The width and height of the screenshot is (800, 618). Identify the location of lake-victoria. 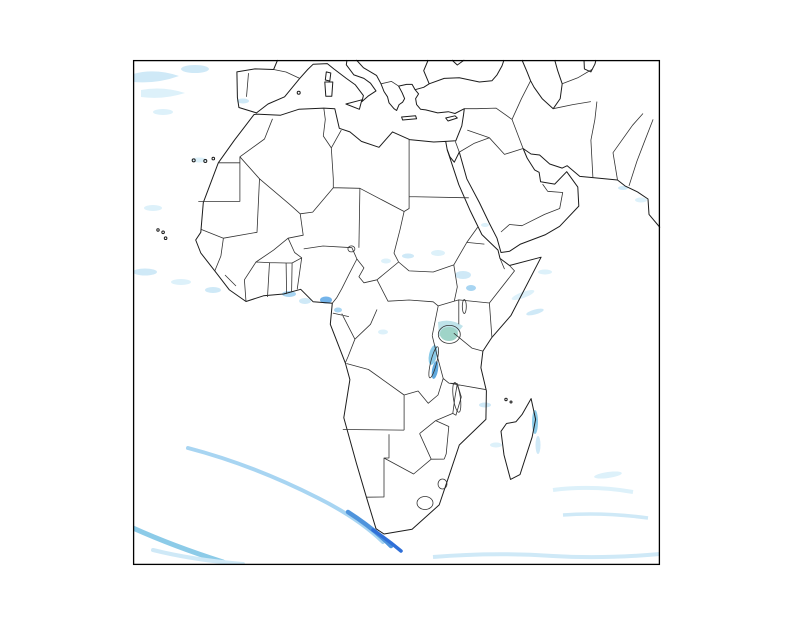
(449, 334).